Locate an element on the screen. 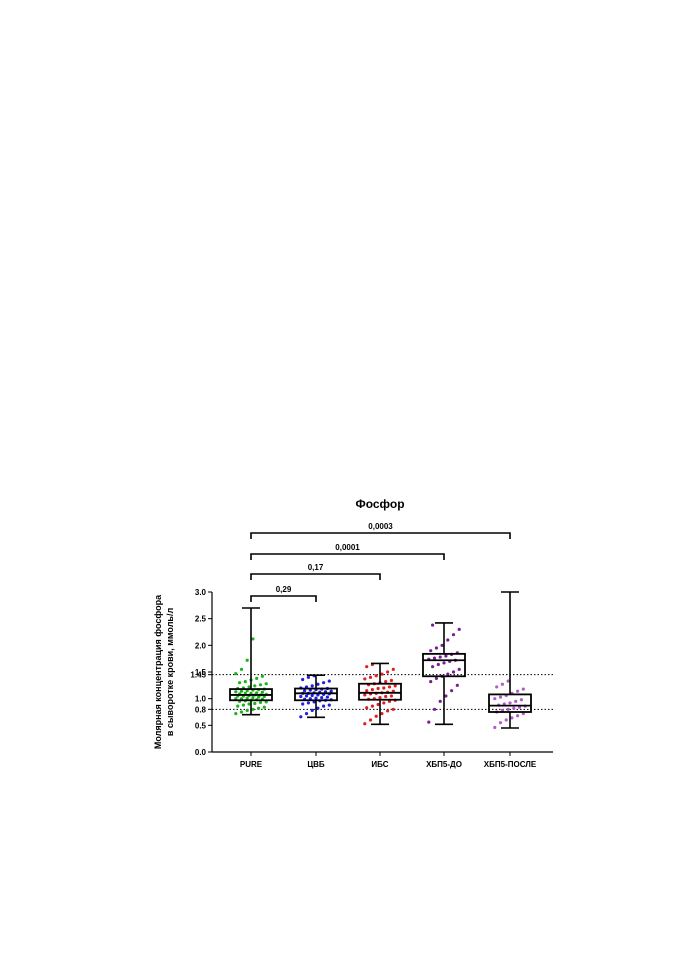 The image size is (678, 965). y-tick-label: 1.5 is located at coordinates (201, 672).